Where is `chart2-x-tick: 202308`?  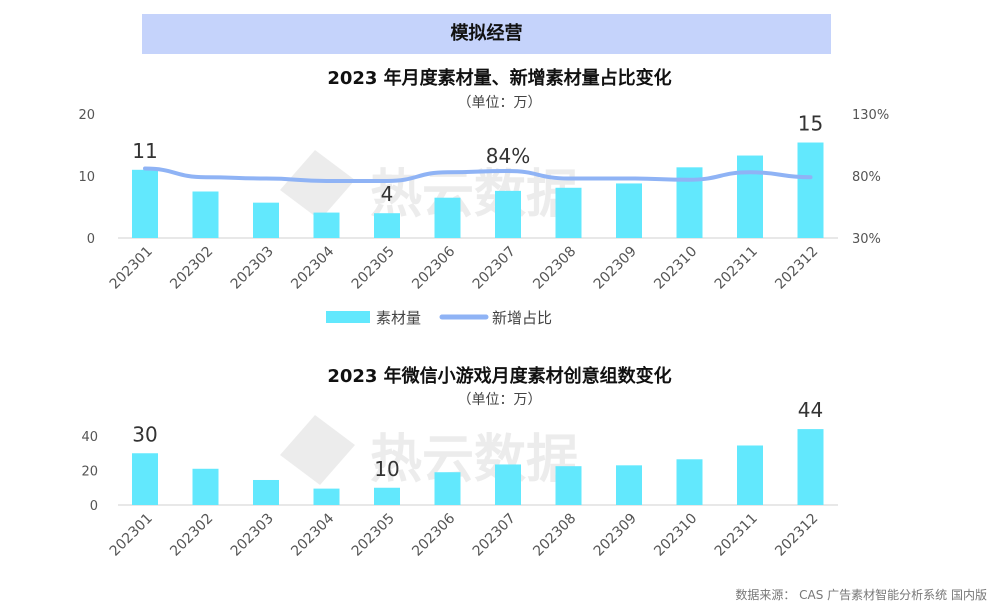
chart2-x-tick: 202308 is located at coordinates (554, 535).